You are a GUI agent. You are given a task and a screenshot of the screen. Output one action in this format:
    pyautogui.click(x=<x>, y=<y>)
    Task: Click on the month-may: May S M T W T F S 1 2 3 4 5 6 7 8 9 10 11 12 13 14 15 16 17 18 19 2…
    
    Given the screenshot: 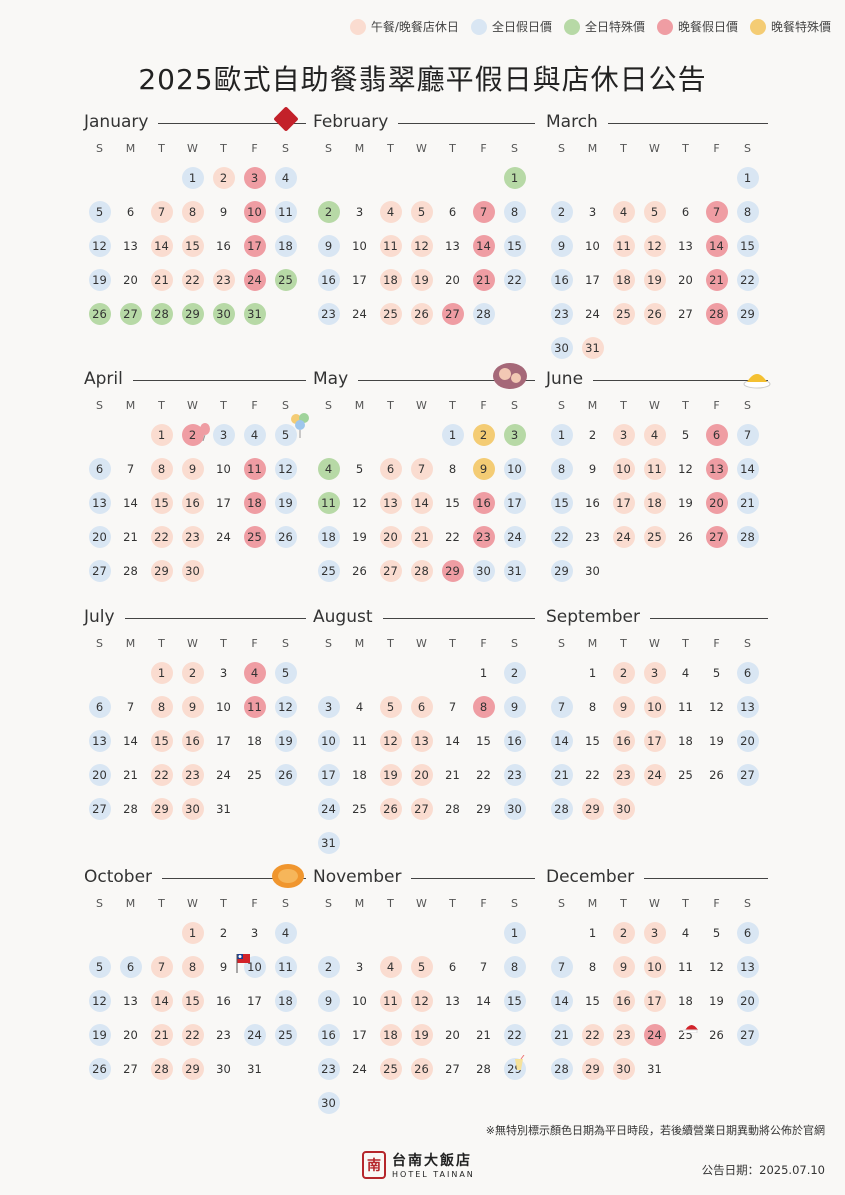 What is the action you would take?
    pyautogui.click(x=424, y=478)
    